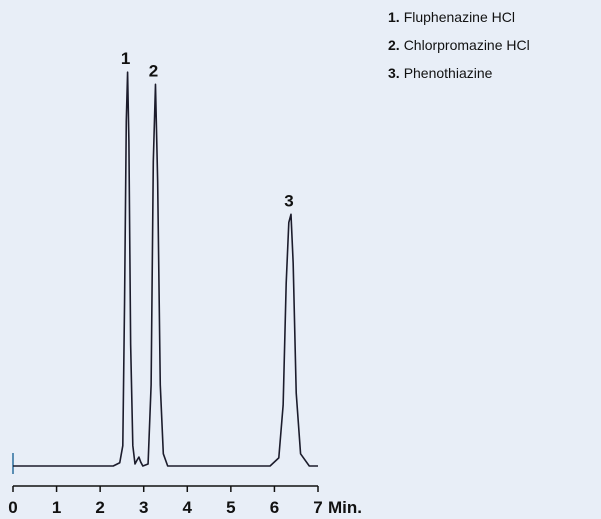  I want to click on legend-number: 3., so click(394, 73).